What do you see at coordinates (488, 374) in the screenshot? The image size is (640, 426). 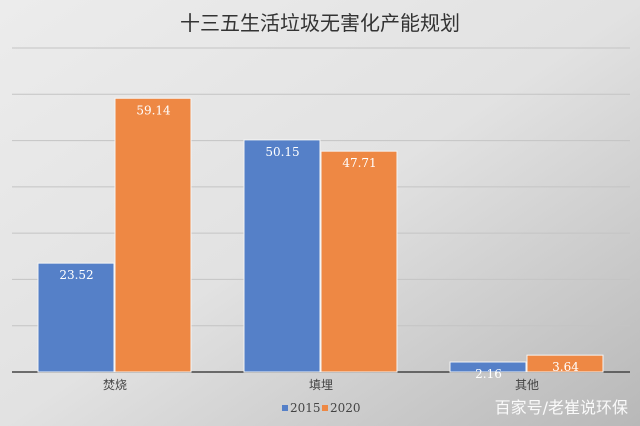 I see `data-label: 2.16` at bounding box center [488, 374].